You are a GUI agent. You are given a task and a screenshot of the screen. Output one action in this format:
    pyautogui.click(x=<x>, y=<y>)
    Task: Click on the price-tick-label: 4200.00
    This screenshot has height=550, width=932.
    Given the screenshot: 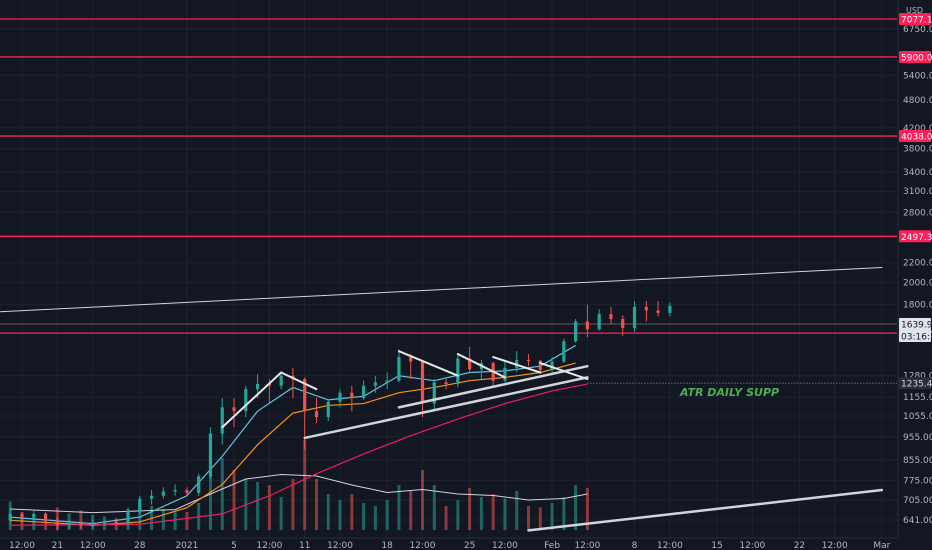 What is the action you would take?
    pyautogui.click(x=917, y=129)
    